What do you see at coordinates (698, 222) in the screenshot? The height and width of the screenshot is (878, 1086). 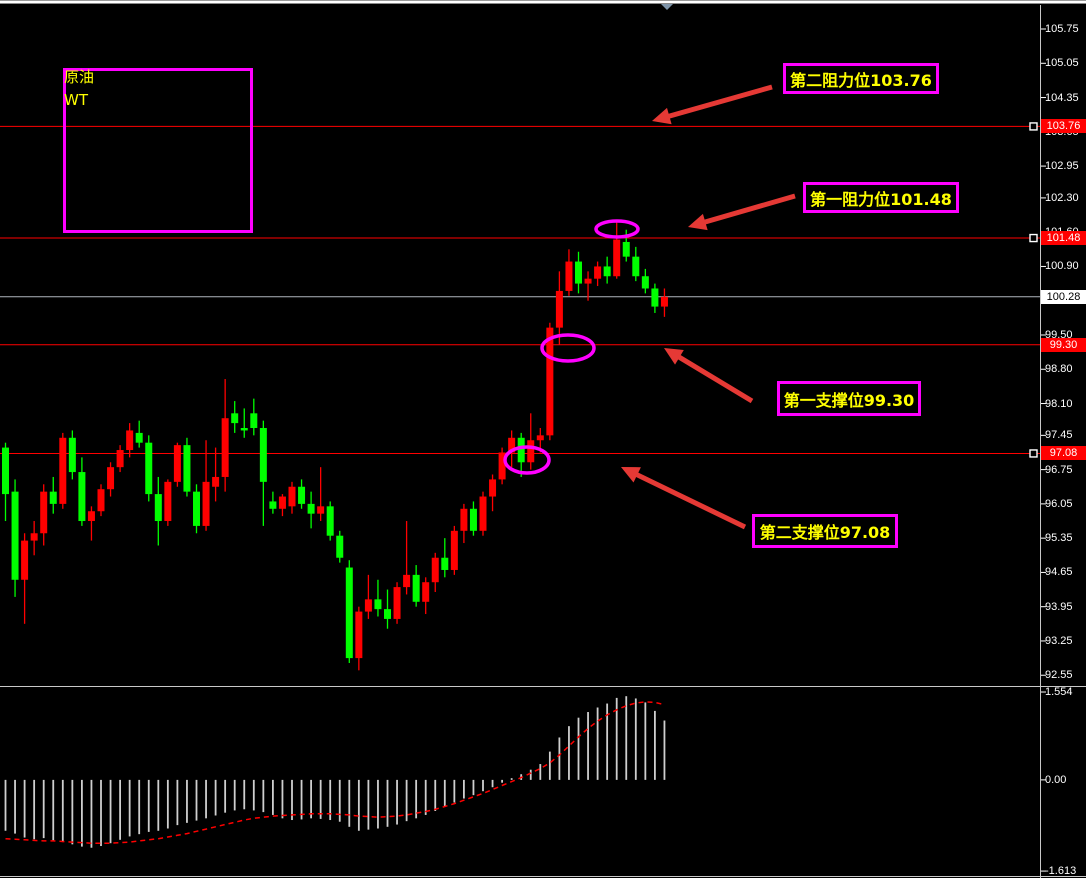 I see `arrow-resistance-1-head-icon` at bounding box center [698, 222].